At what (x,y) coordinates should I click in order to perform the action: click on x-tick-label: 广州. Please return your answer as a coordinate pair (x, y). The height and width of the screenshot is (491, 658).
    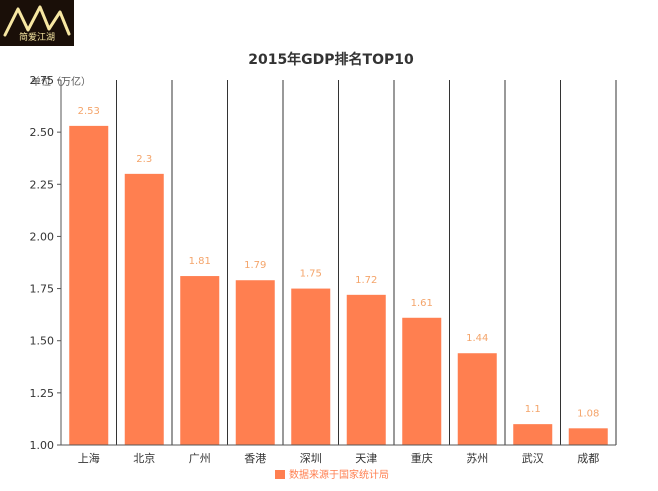
    Looking at the image, I should click on (200, 458).